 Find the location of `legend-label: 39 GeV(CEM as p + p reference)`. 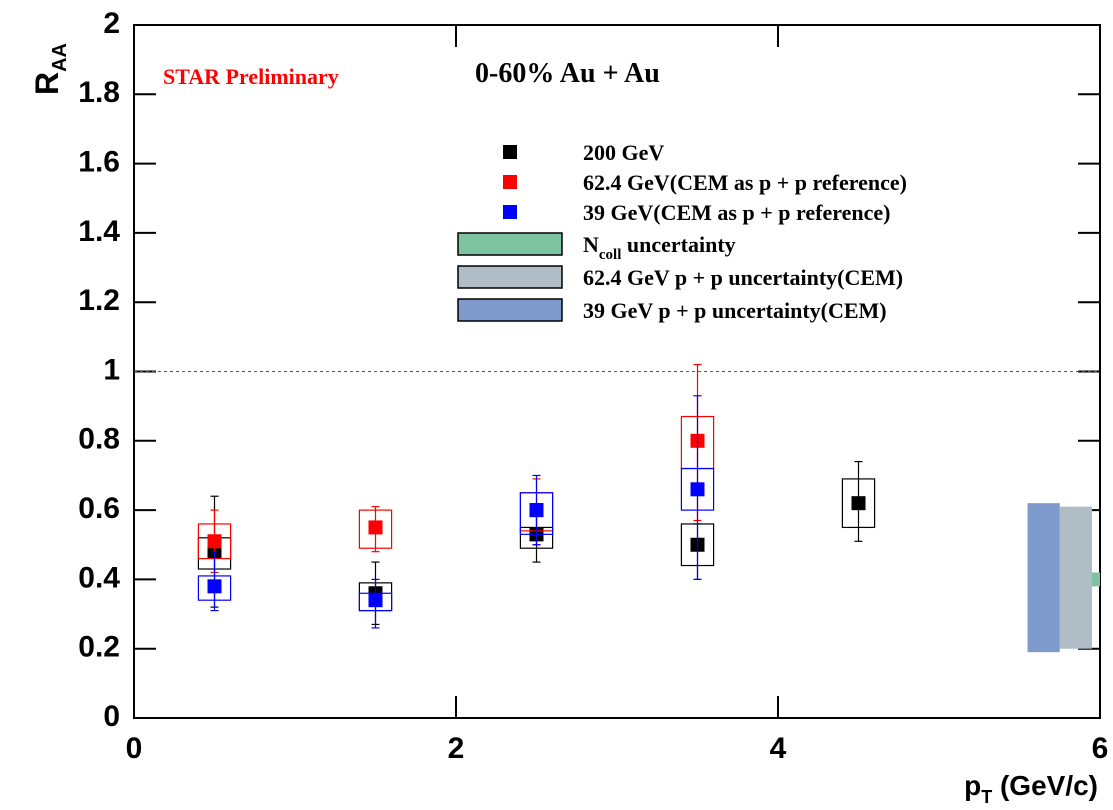

legend-label: 39 GeV(CEM as p + p reference) is located at coordinates (736, 212).